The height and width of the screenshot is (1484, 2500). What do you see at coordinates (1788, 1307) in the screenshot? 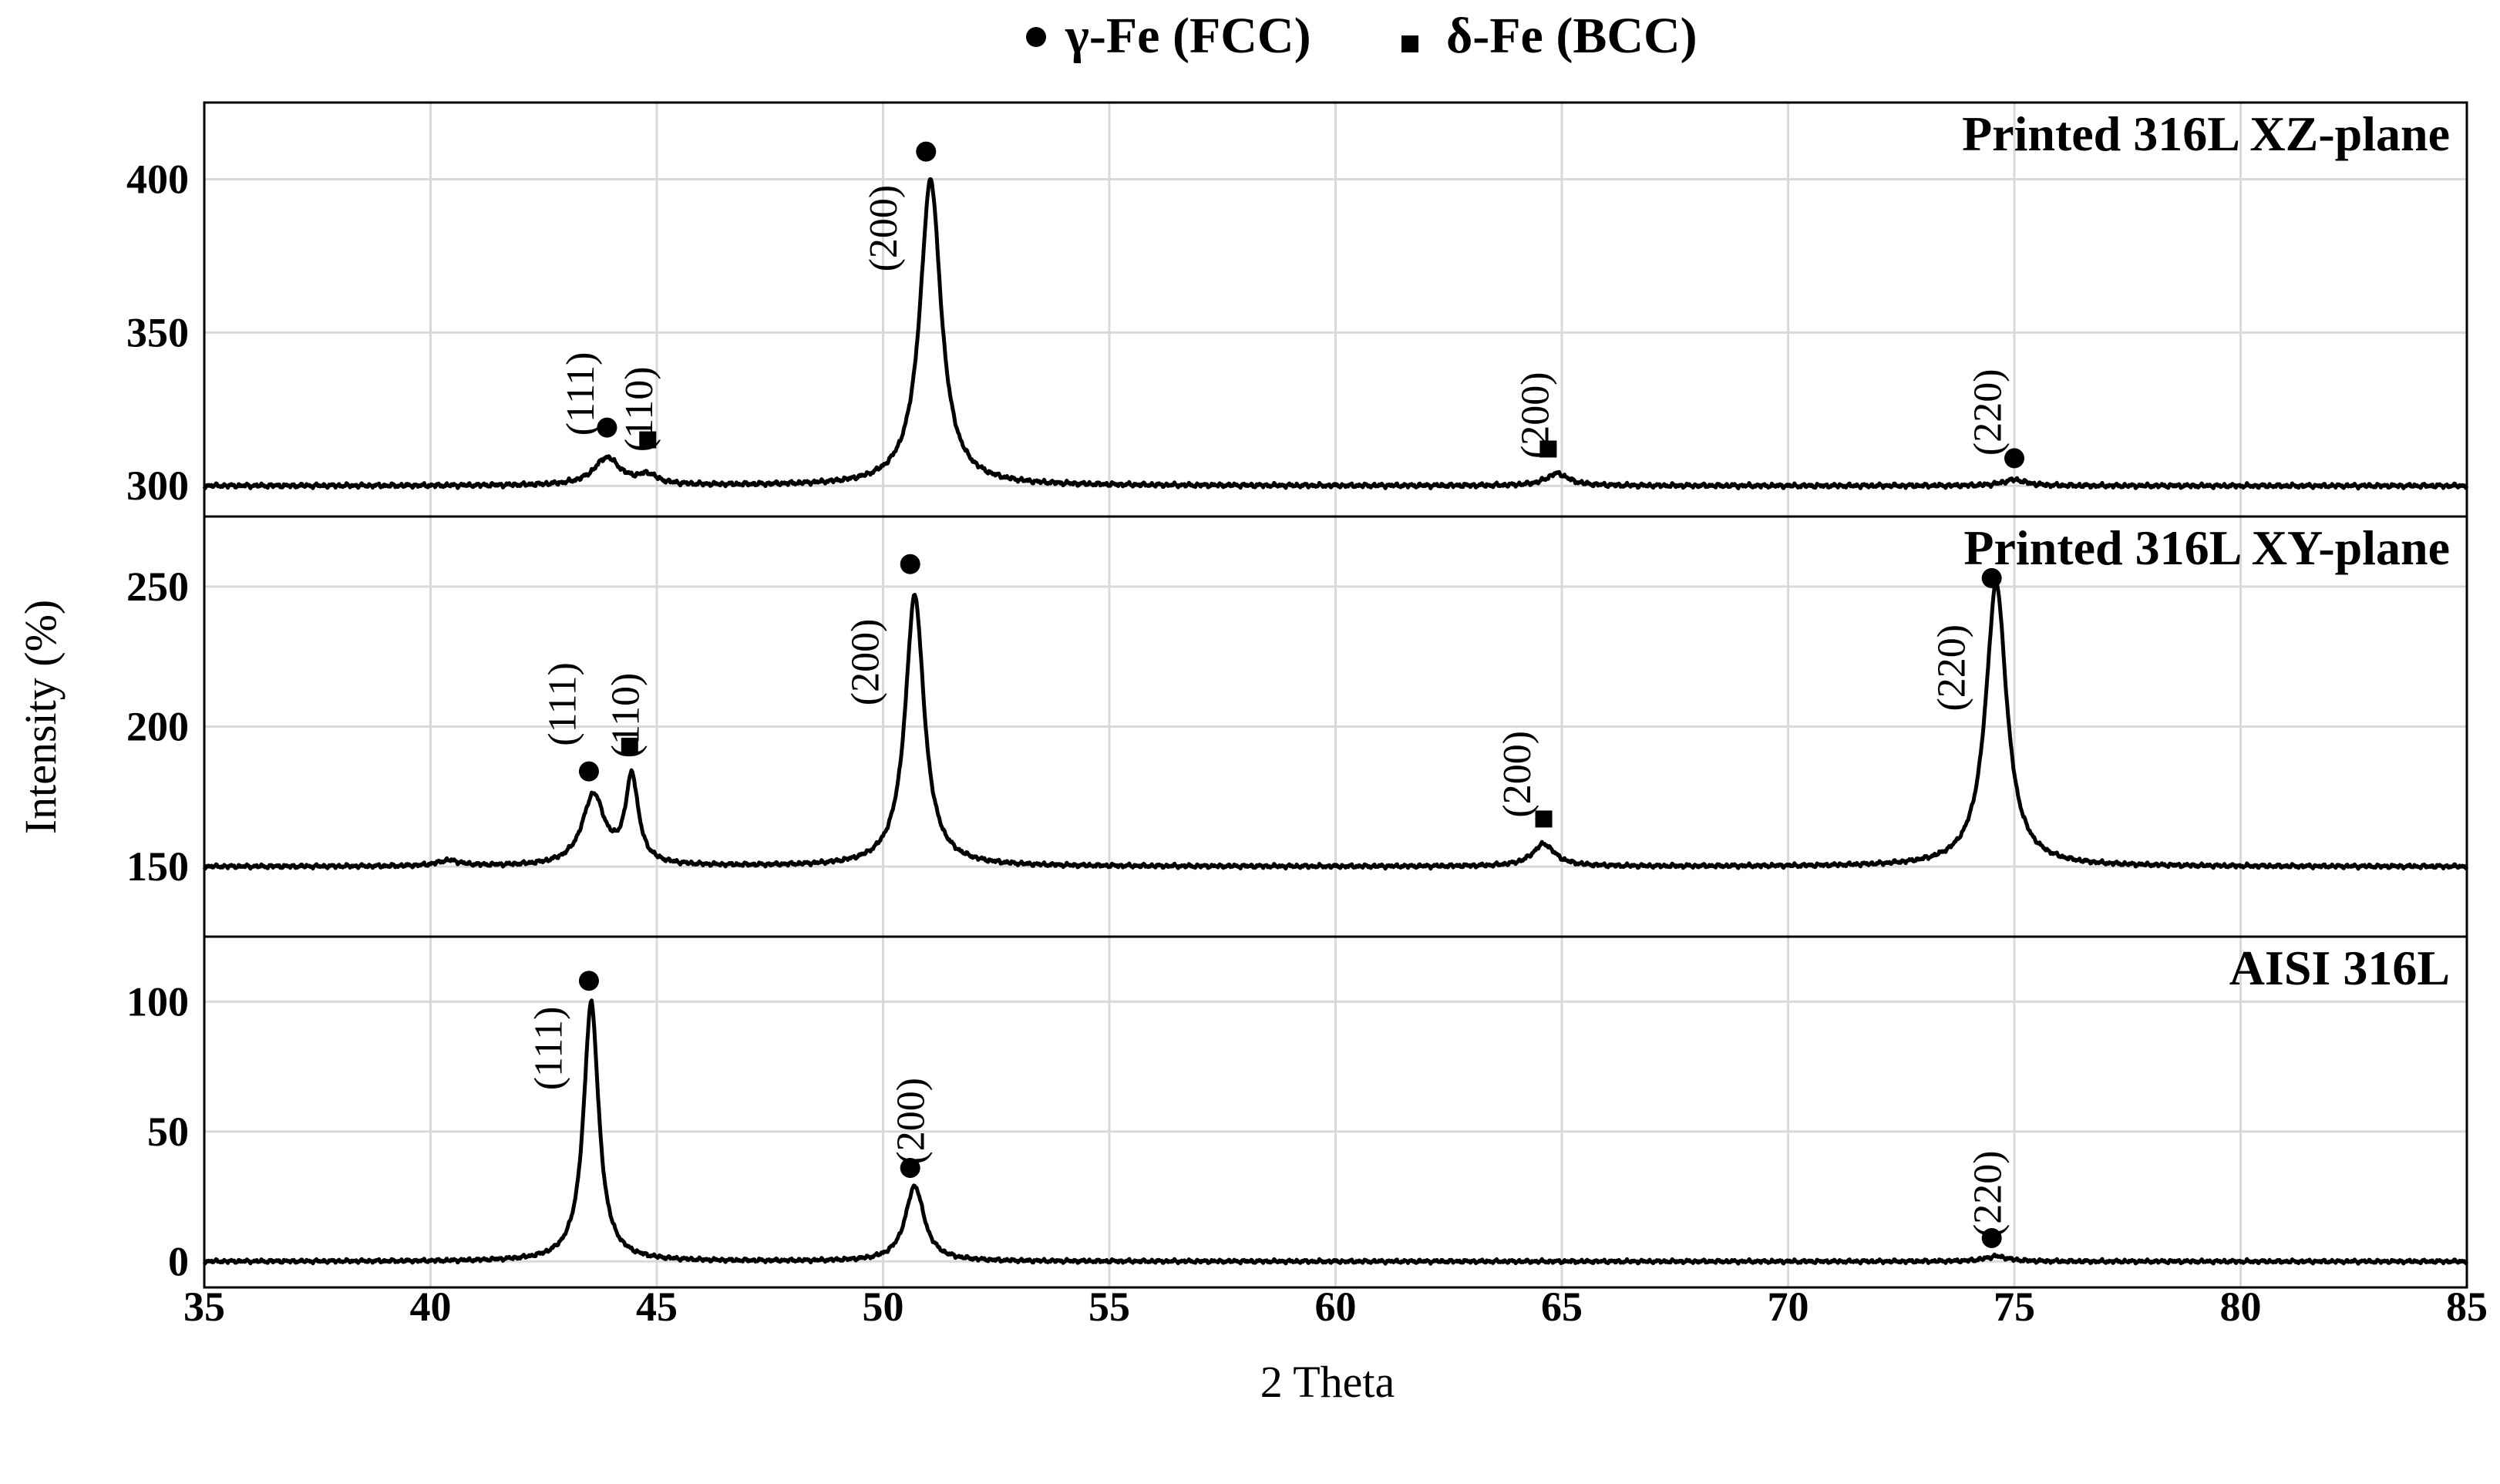
I see `x-tick-label: 70` at bounding box center [1788, 1307].